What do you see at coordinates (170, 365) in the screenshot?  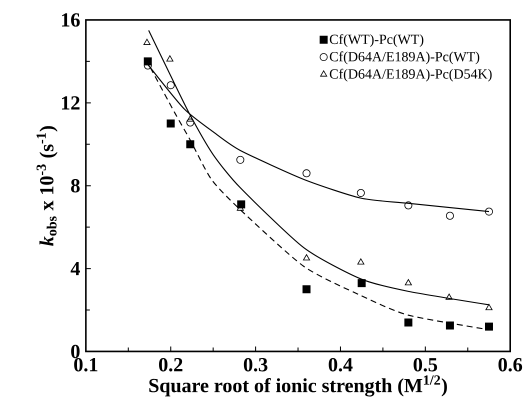 I see `x-tick-label: 0.2` at bounding box center [170, 365].